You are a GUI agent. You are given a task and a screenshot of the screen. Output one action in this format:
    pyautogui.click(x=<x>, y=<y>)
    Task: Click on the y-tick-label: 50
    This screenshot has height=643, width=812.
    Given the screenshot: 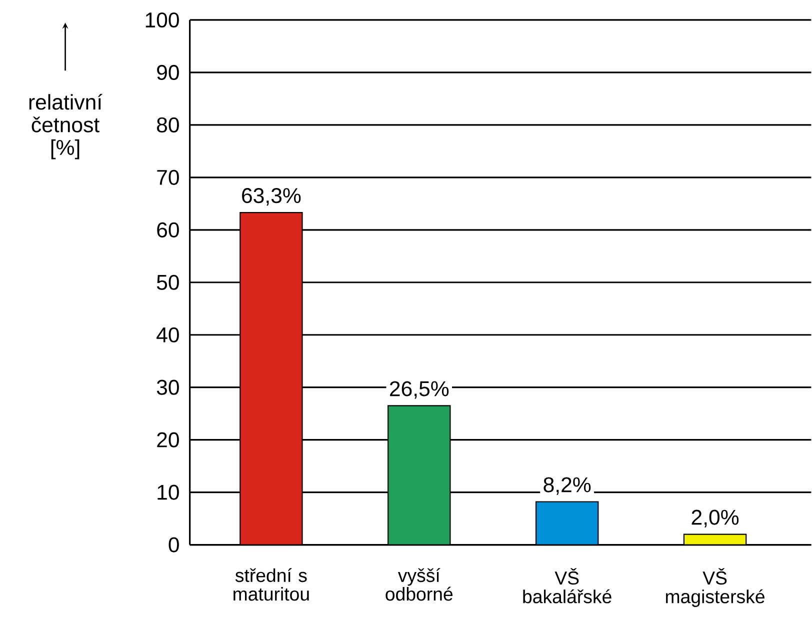 What is the action you would take?
    pyautogui.click(x=167, y=282)
    